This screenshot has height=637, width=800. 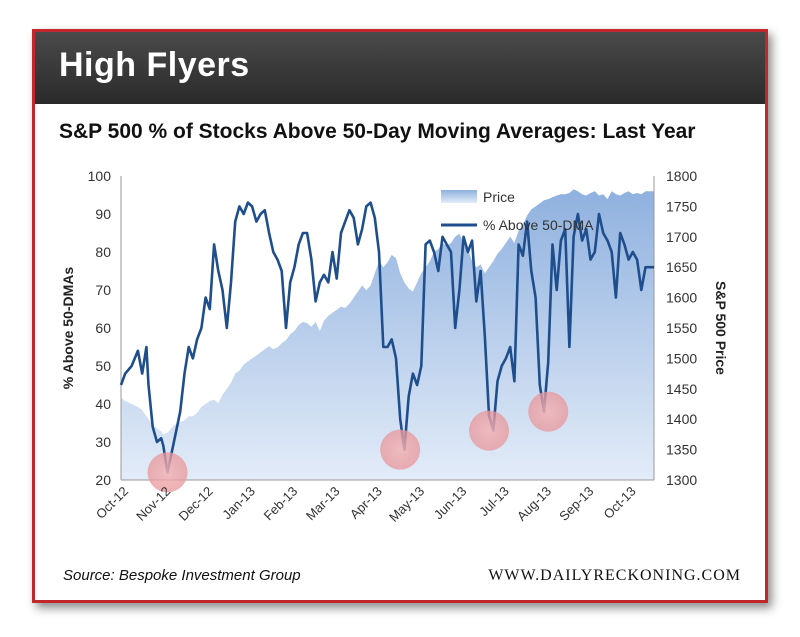 What do you see at coordinates (681, 206) in the screenshot?
I see `y2-tick-label: 1750` at bounding box center [681, 206].